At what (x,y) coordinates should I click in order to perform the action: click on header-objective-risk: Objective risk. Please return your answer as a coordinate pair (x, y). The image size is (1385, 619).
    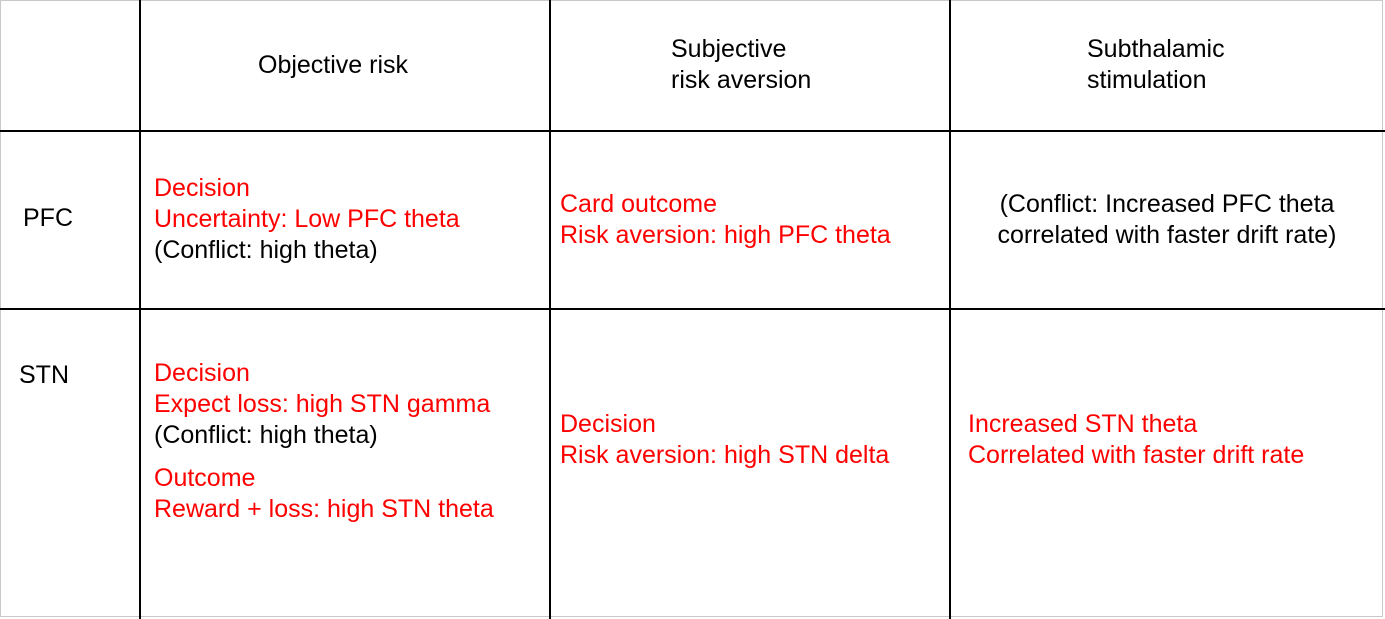
    Looking at the image, I should click on (333, 65).